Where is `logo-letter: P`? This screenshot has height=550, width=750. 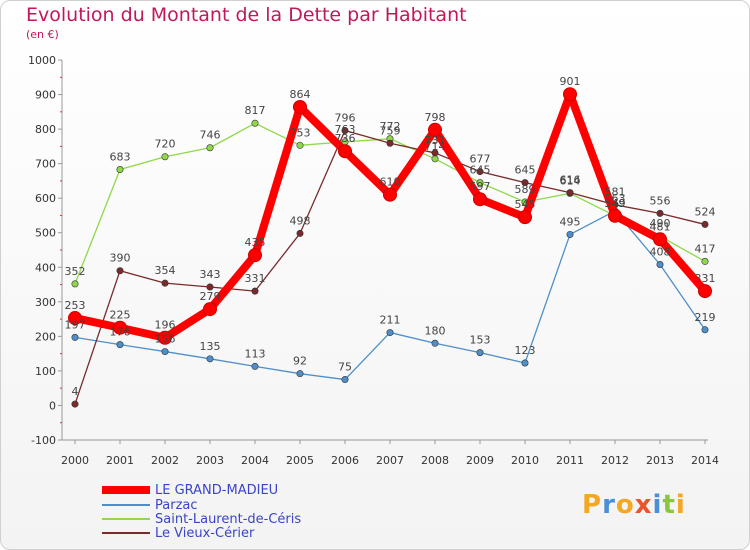 logo-letter: P is located at coordinates (592, 505).